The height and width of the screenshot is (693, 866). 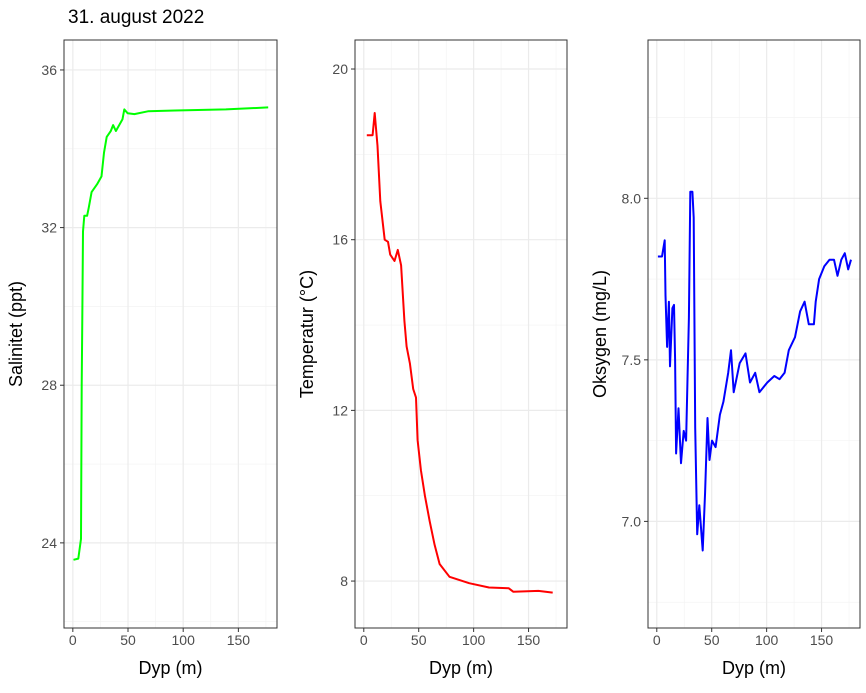 I want to click on temperature-y-axis-title: Temperatur (°C), so click(x=307, y=334).